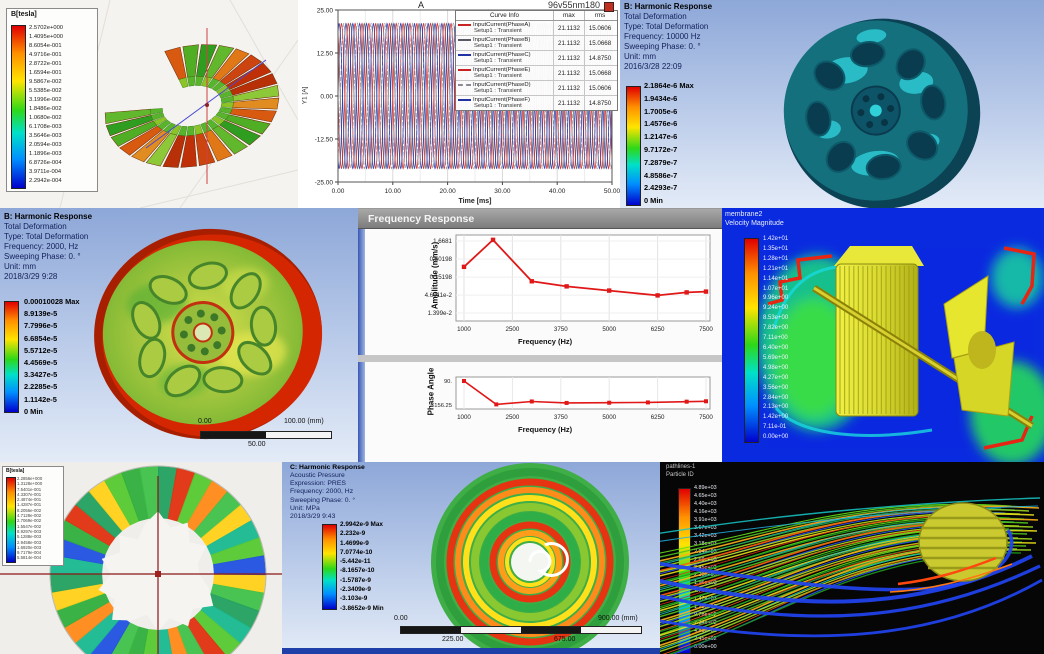 This screenshot has height=654, width=1044. What do you see at coordinates (662, 36) in the screenshot?
I see `result-header-line: Frequency: 10000 Hz` at bounding box center [662, 36].